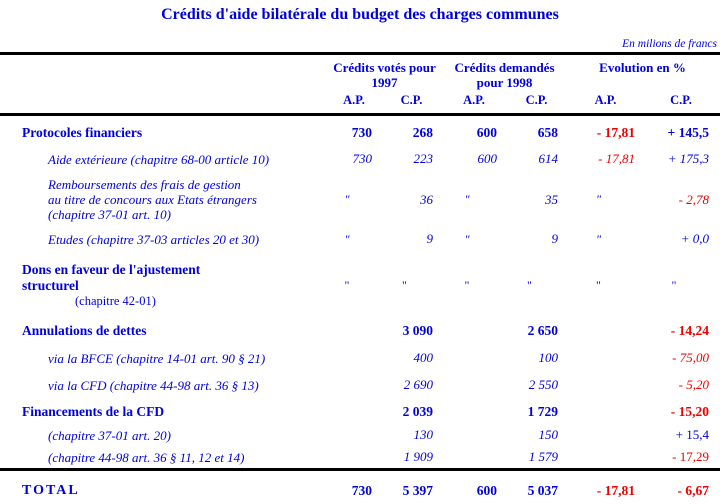  I want to click on cell-cp-1998: 35, so click(551, 199).